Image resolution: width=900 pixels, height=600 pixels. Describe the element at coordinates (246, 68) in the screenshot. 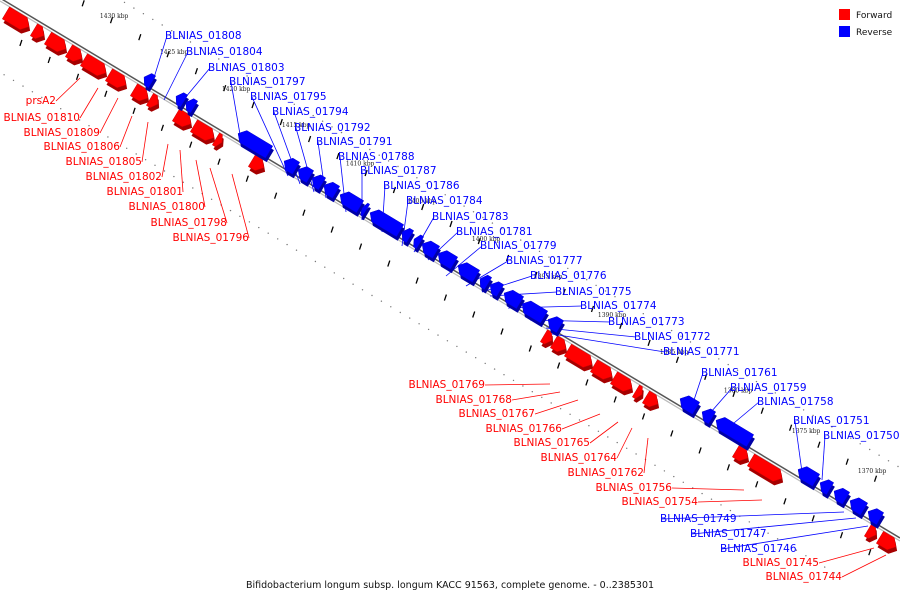

I see `reverse-gene-label: BLNIAS_01803` at that location.